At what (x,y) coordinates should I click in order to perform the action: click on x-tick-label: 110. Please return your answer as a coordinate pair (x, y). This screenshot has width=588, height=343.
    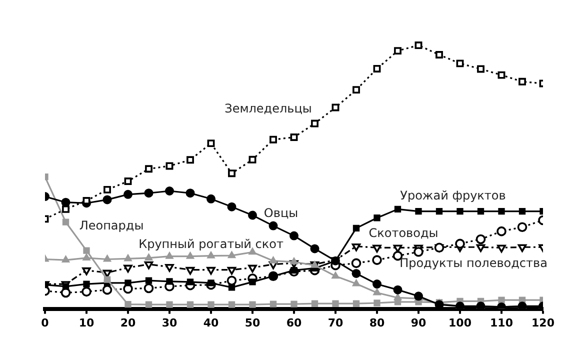
    Looking at the image, I should click on (502, 323).